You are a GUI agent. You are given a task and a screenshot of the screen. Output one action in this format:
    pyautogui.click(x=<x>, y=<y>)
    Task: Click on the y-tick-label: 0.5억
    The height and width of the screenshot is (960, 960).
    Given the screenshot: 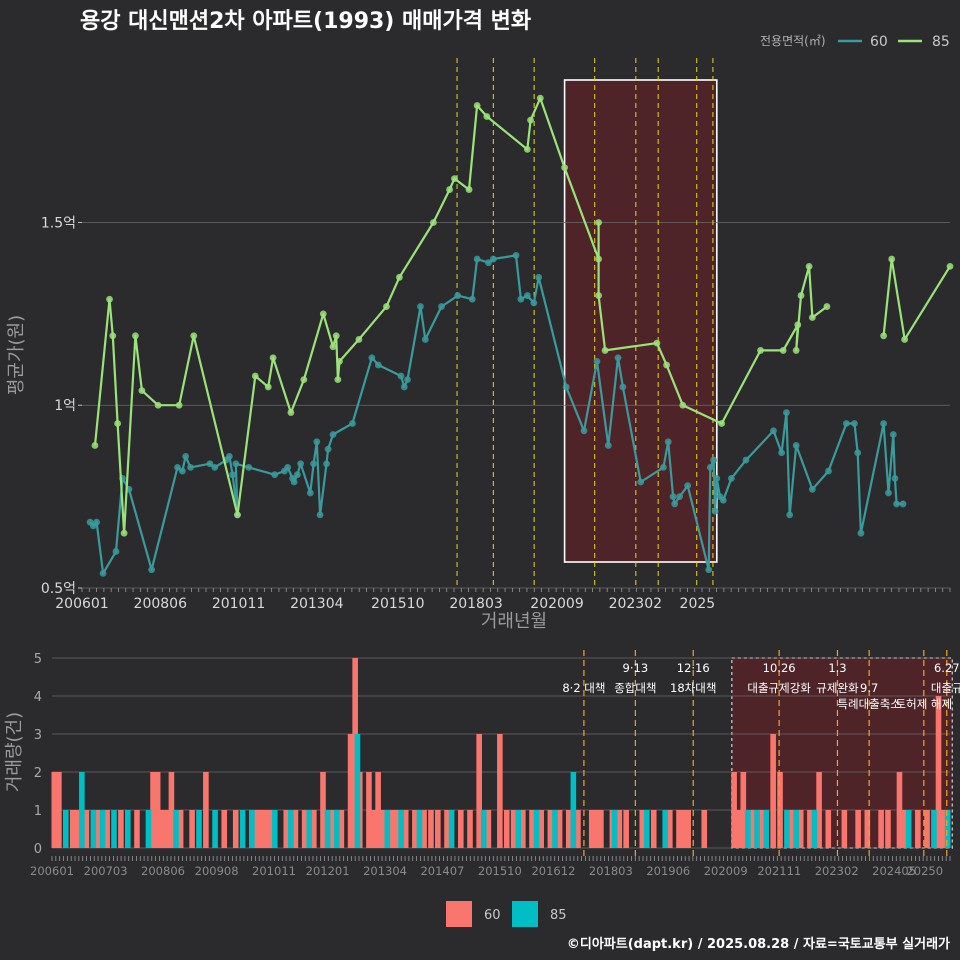 What is the action you would take?
    pyautogui.click(x=58, y=589)
    